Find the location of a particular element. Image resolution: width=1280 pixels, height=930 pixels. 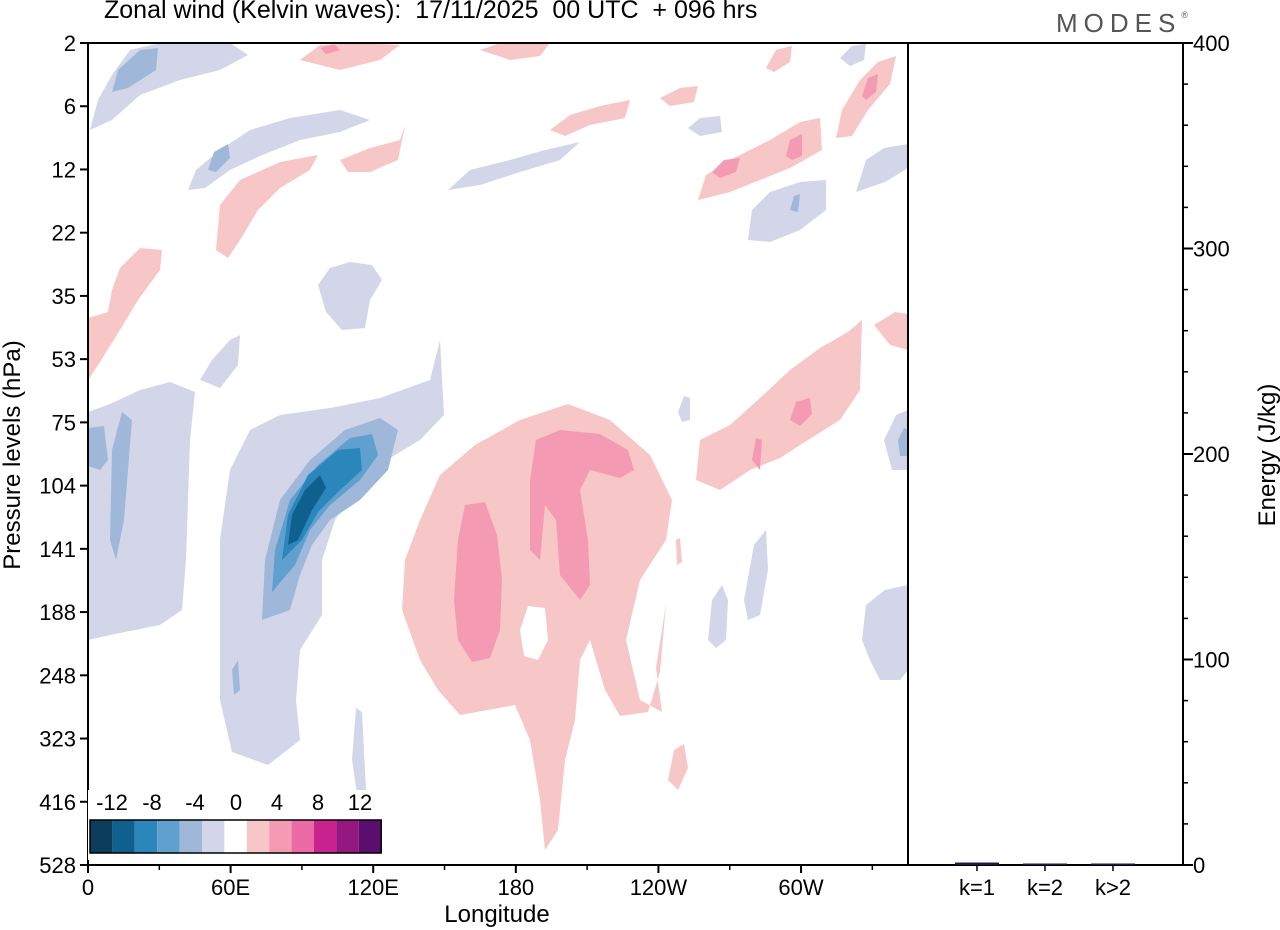

colorbar-frame is located at coordinates (235, 836).